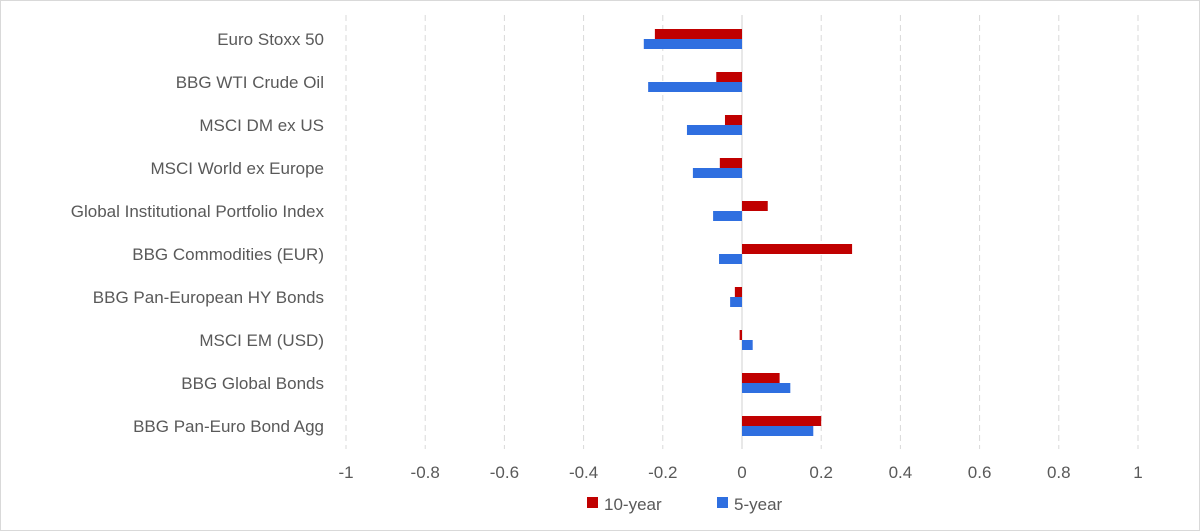 This screenshot has width=1200, height=531. I want to click on category-label: MSCI DM ex US, so click(261, 125).